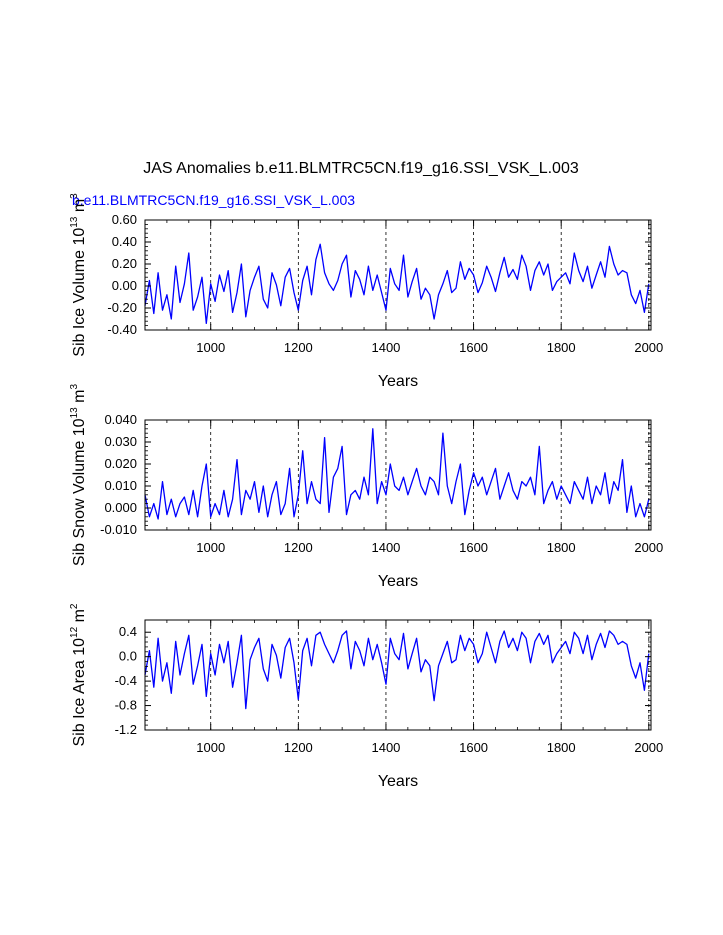 The width and height of the screenshot is (723, 935). Describe the element at coordinates (124, 219) in the screenshot. I see `y-tick-label: 0.60` at that location.